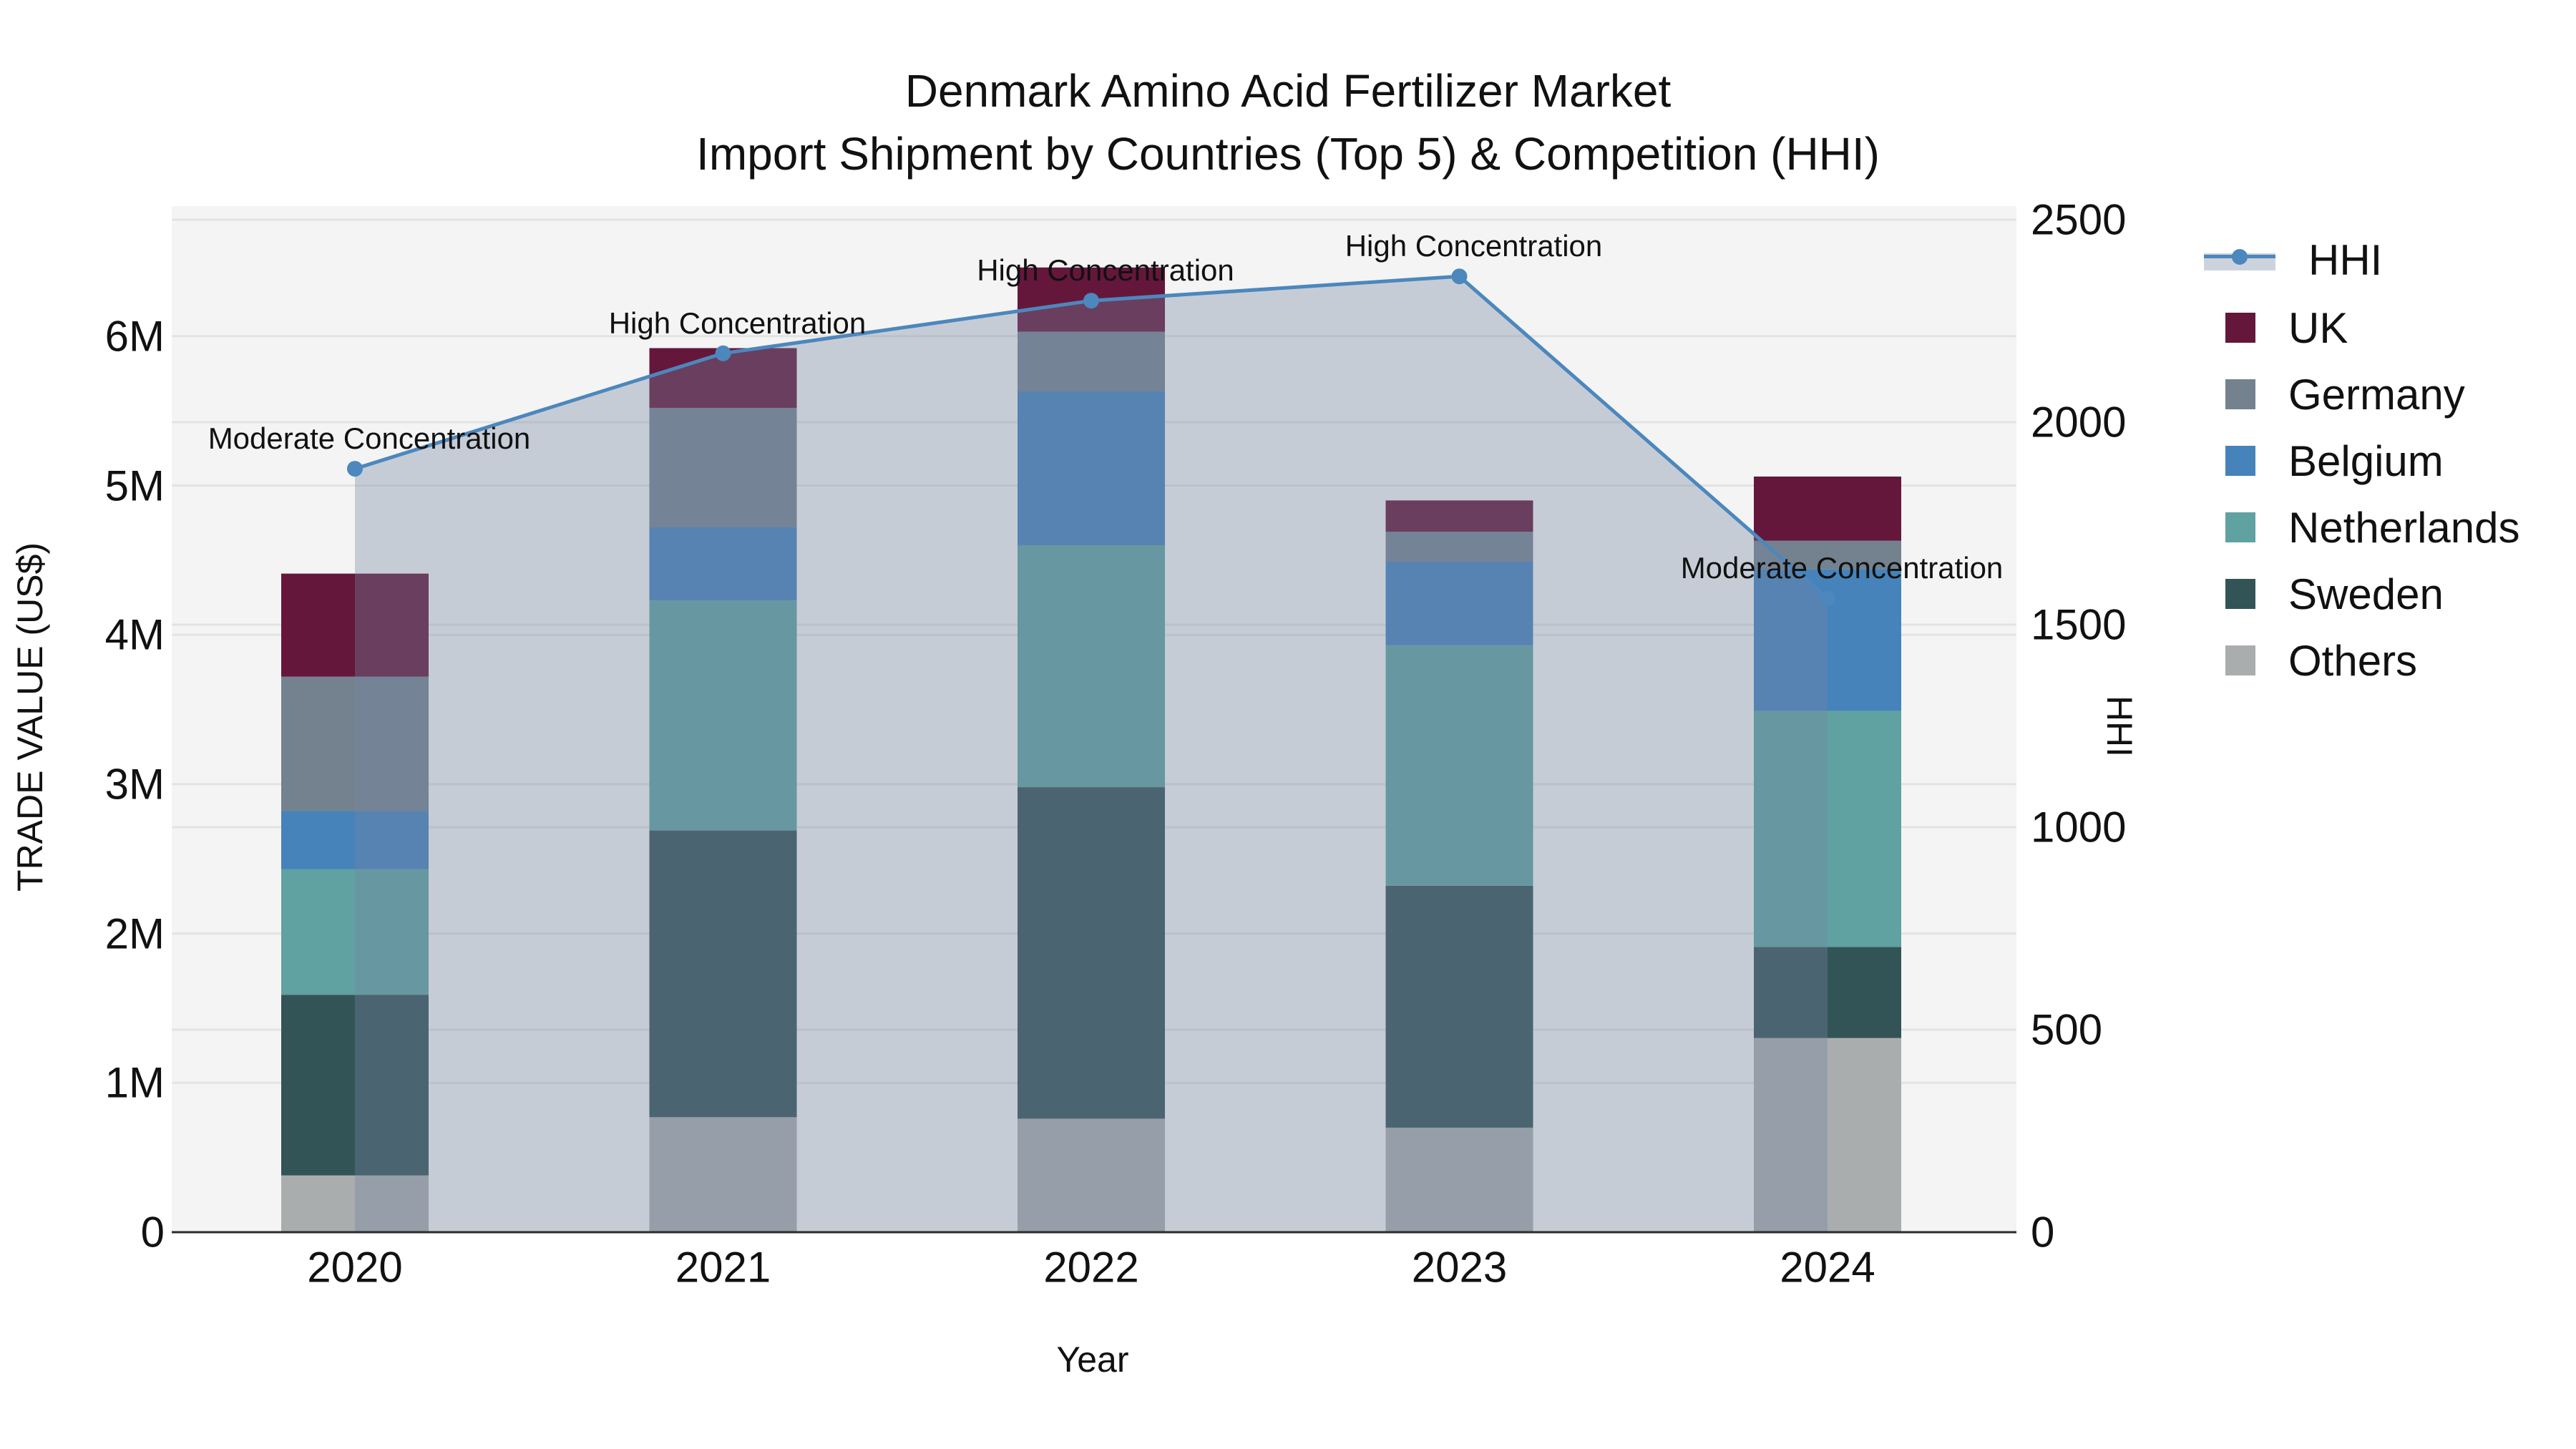  What do you see at coordinates (369, 438) in the screenshot?
I see `annotation-2020: Moderate Concentration` at bounding box center [369, 438].